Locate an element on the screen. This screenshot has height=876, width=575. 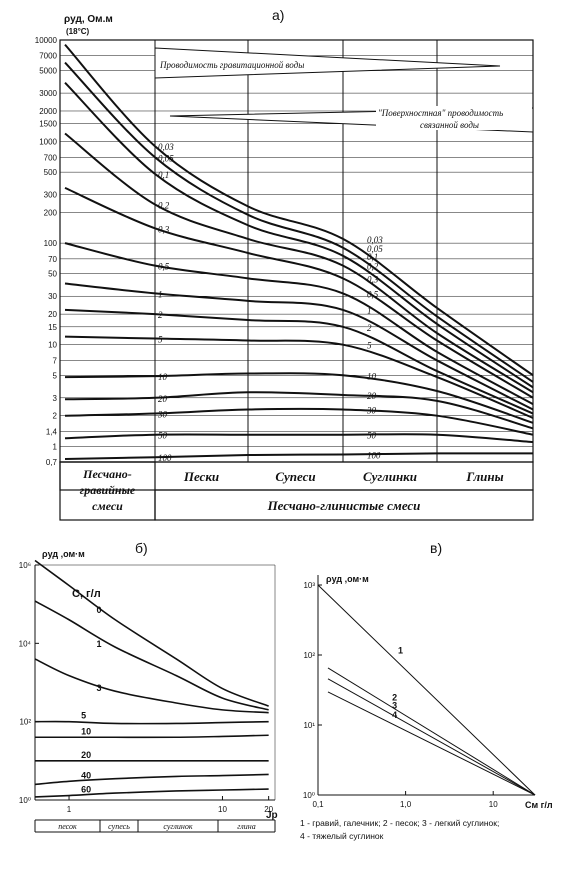
y-tick-label: 3000 is located at coordinates (48, 93).